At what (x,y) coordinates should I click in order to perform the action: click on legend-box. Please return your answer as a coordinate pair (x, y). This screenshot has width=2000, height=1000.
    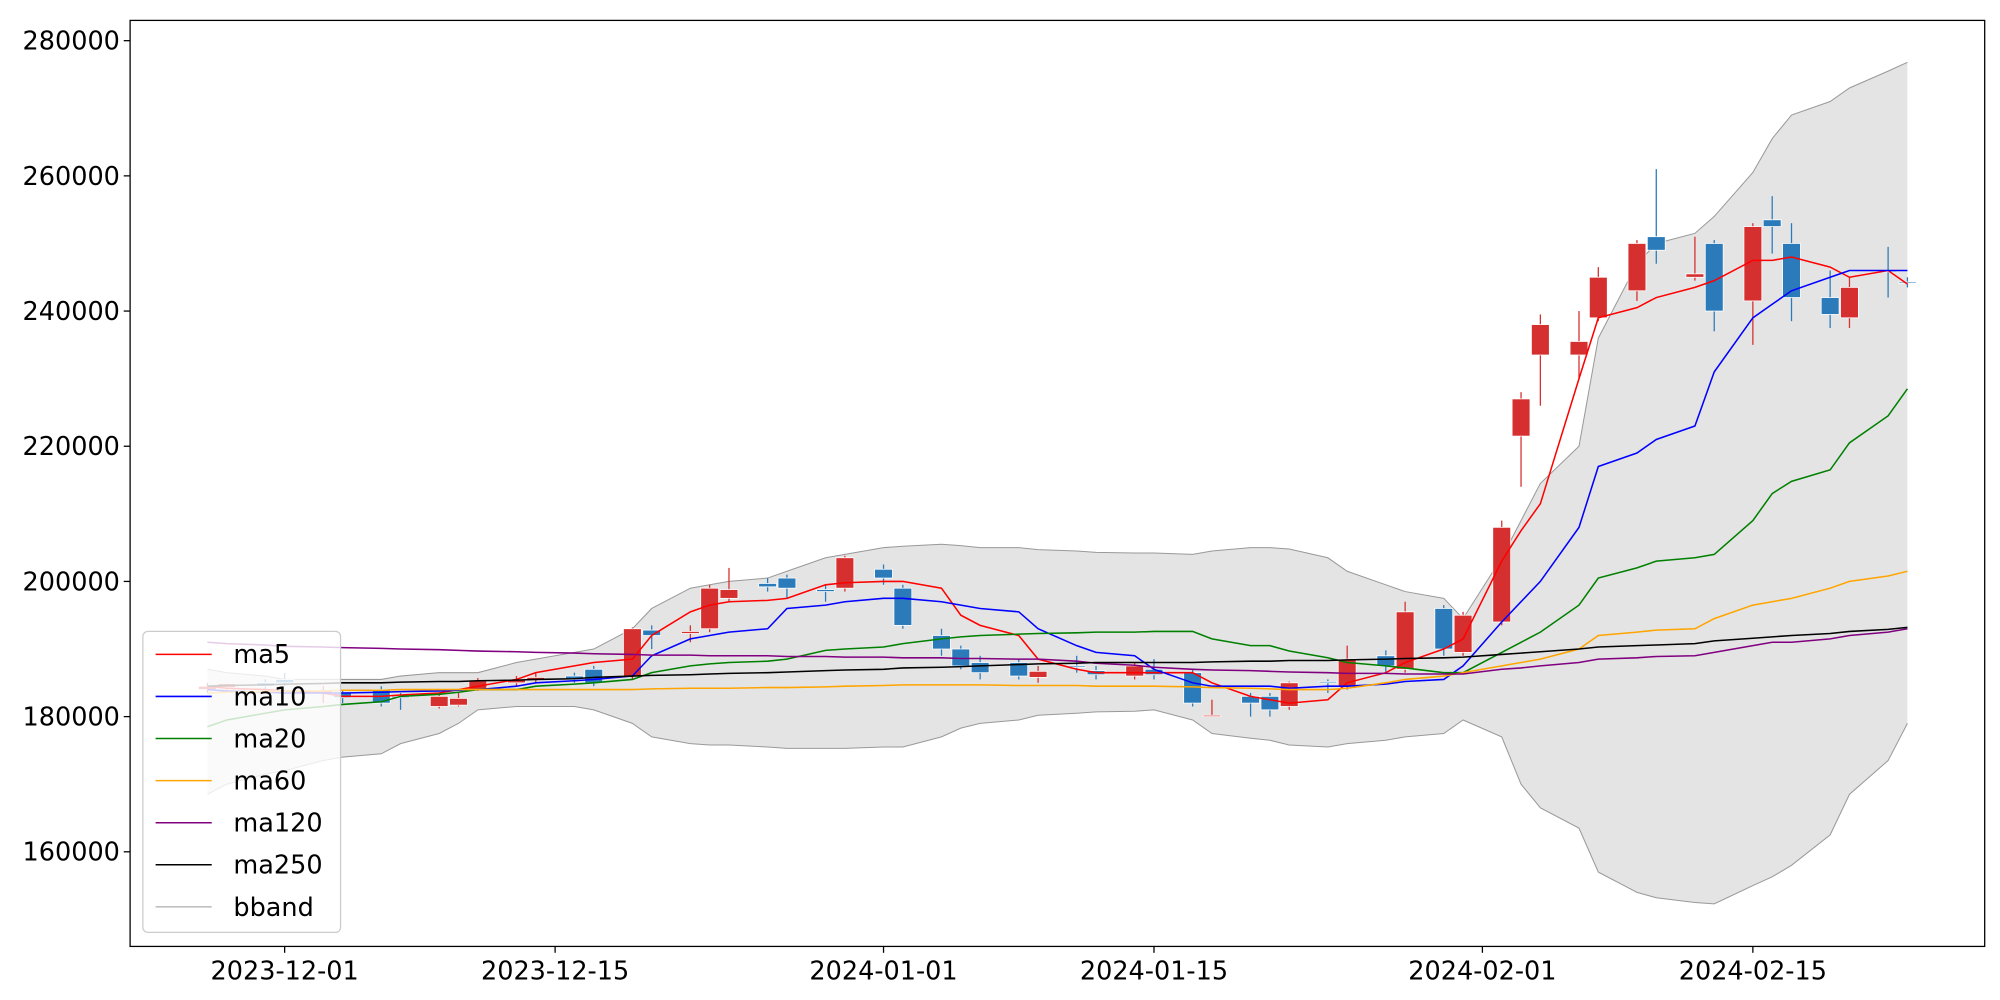
    Looking at the image, I should click on (242, 782).